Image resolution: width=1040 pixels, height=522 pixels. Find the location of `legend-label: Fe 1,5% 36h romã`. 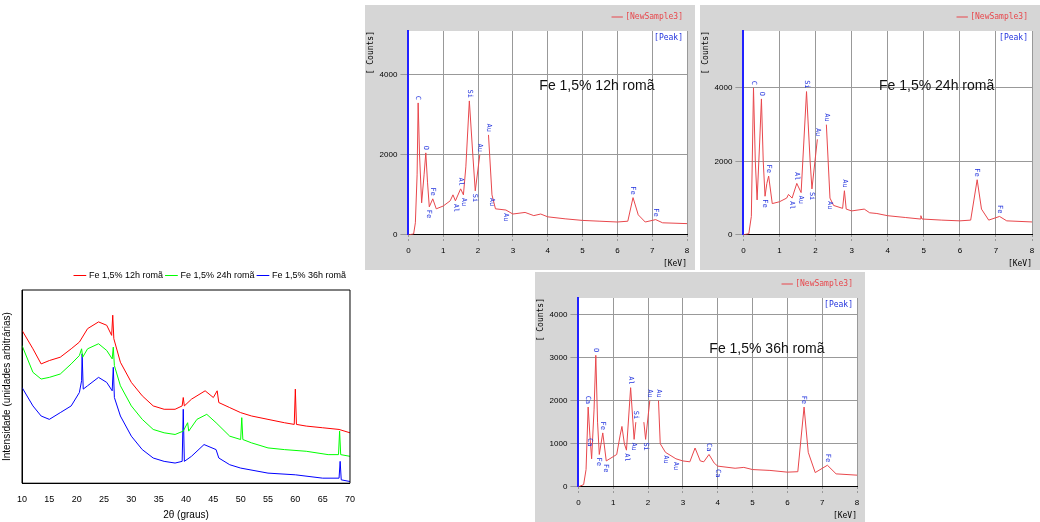

legend-label: Fe 1,5% 36h romã is located at coordinates (309, 274).